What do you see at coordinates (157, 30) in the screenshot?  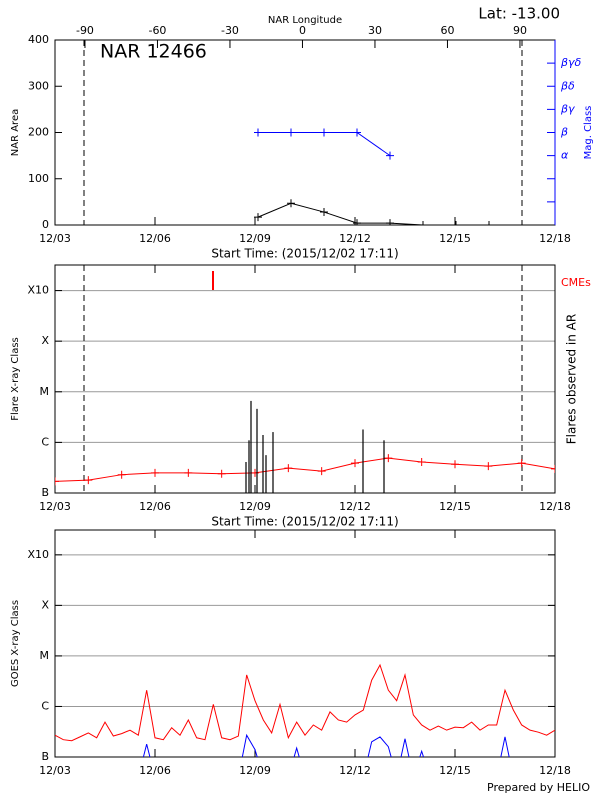 I see `x2-tick-label: -60` at bounding box center [157, 30].